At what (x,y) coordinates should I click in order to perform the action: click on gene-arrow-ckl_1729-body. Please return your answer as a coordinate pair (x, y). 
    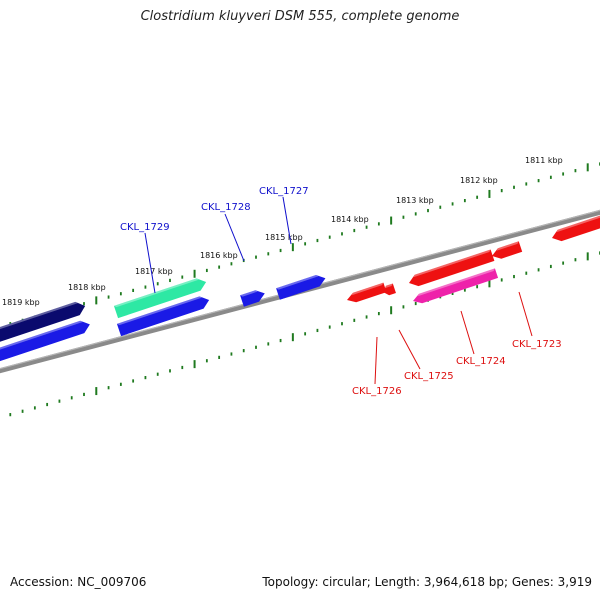
    Looking at the image, I should click on (160, 298).